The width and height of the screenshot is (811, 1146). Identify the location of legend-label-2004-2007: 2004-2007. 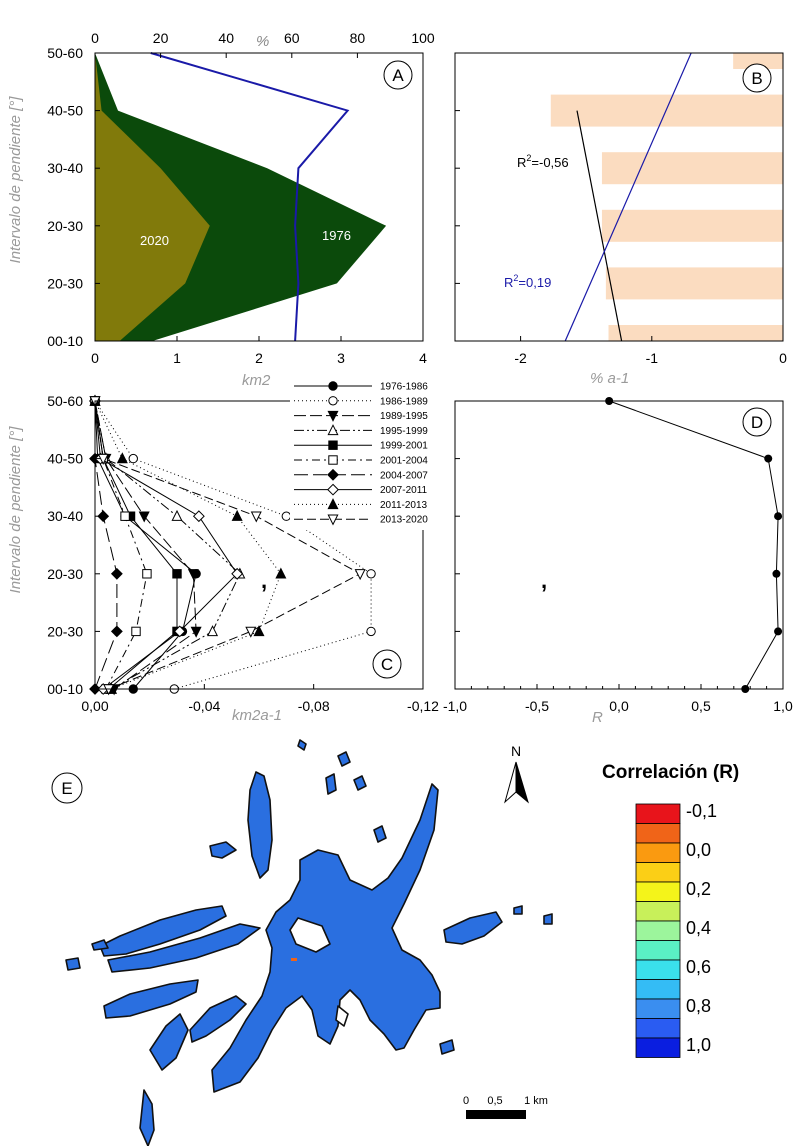
(404, 475).